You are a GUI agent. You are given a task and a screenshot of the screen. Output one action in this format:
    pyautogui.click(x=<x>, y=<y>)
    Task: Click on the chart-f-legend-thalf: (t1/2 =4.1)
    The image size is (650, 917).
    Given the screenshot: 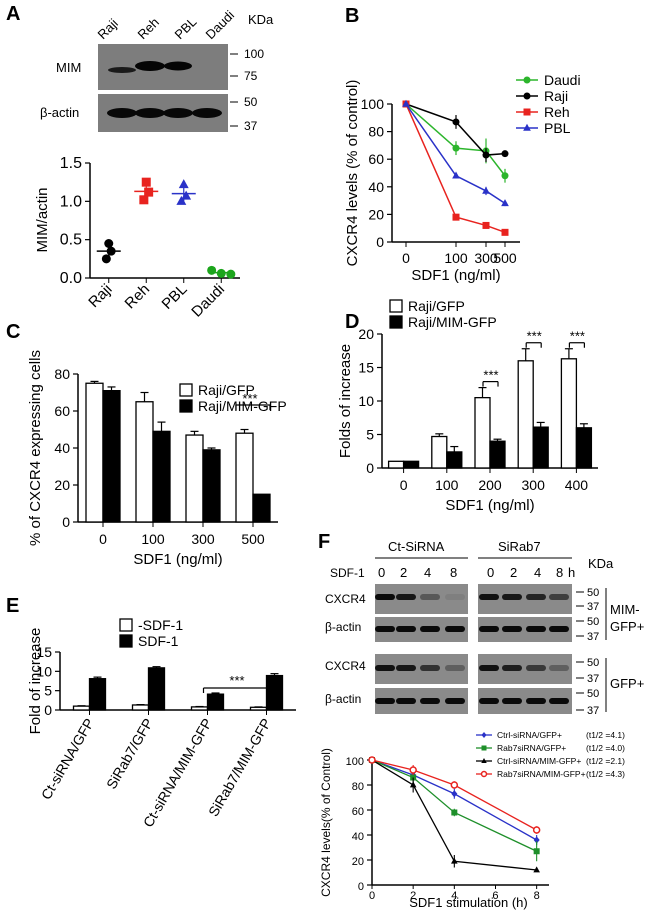 What is the action you would take?
    pyautogui.click(x=605, y=735)
    